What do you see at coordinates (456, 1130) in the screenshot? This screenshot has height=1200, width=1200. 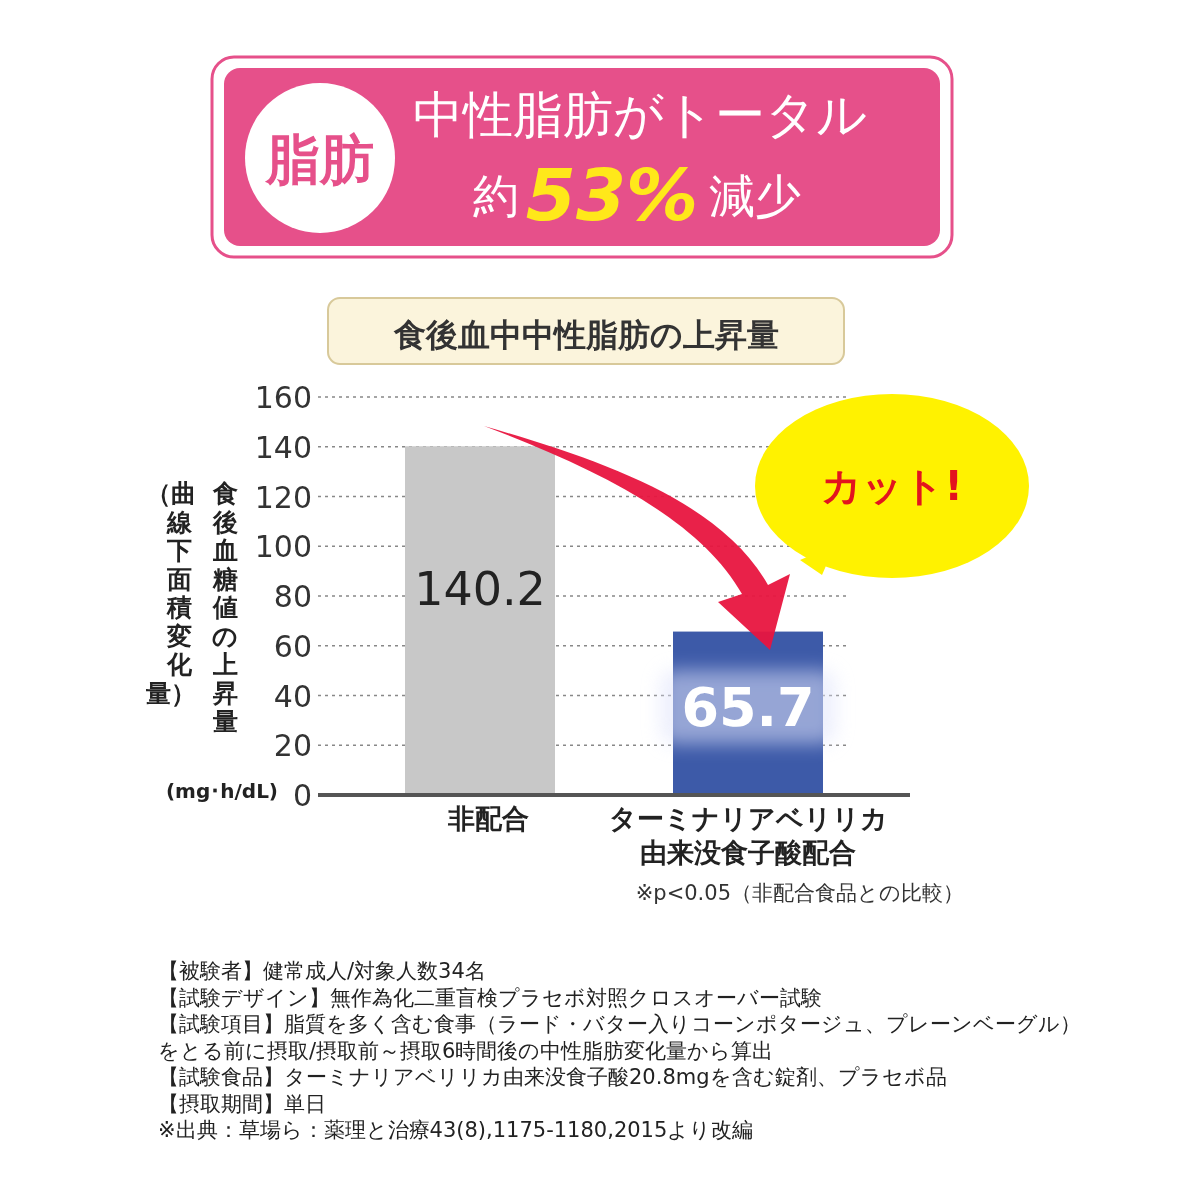 I see `text: ※出典：草場ら：薬理と治療43(8),1175-1180,2015より改編` at bounding box center [456, 1130].